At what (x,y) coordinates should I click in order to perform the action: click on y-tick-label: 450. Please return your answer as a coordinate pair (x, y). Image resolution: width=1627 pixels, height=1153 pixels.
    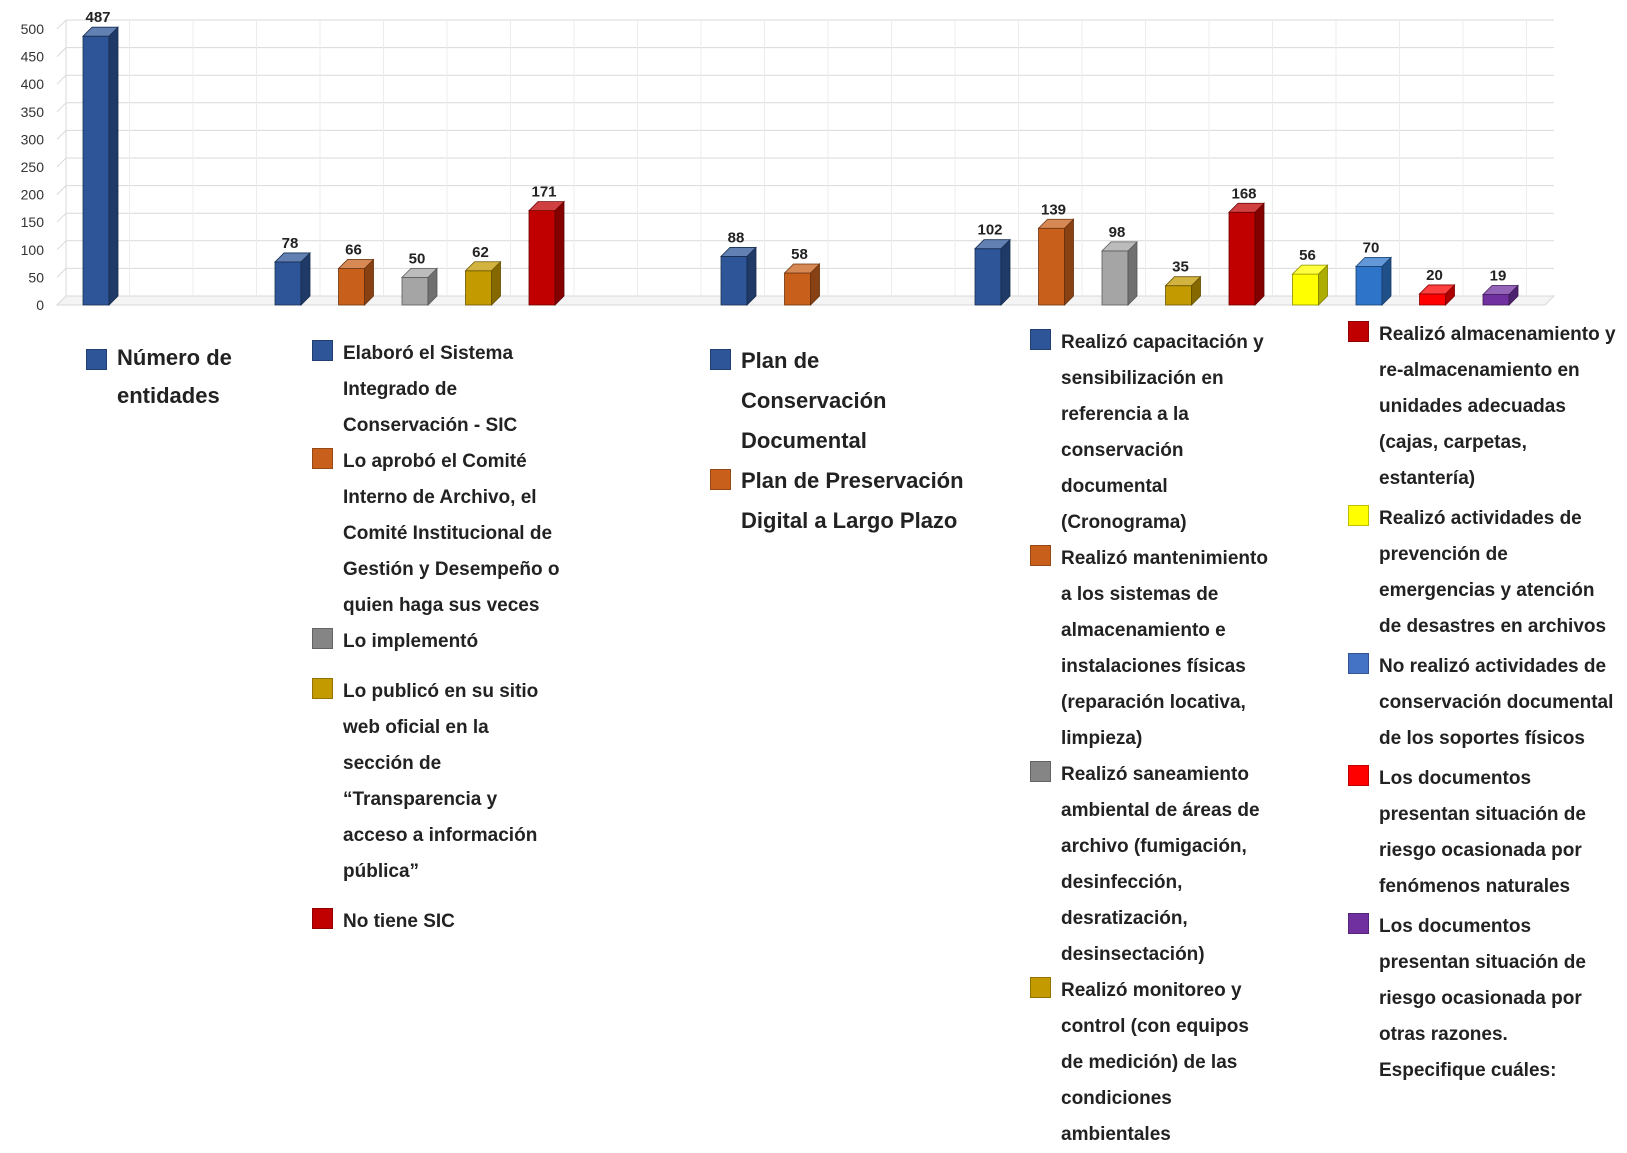
    Looking at the image, I should click on (33, 57).